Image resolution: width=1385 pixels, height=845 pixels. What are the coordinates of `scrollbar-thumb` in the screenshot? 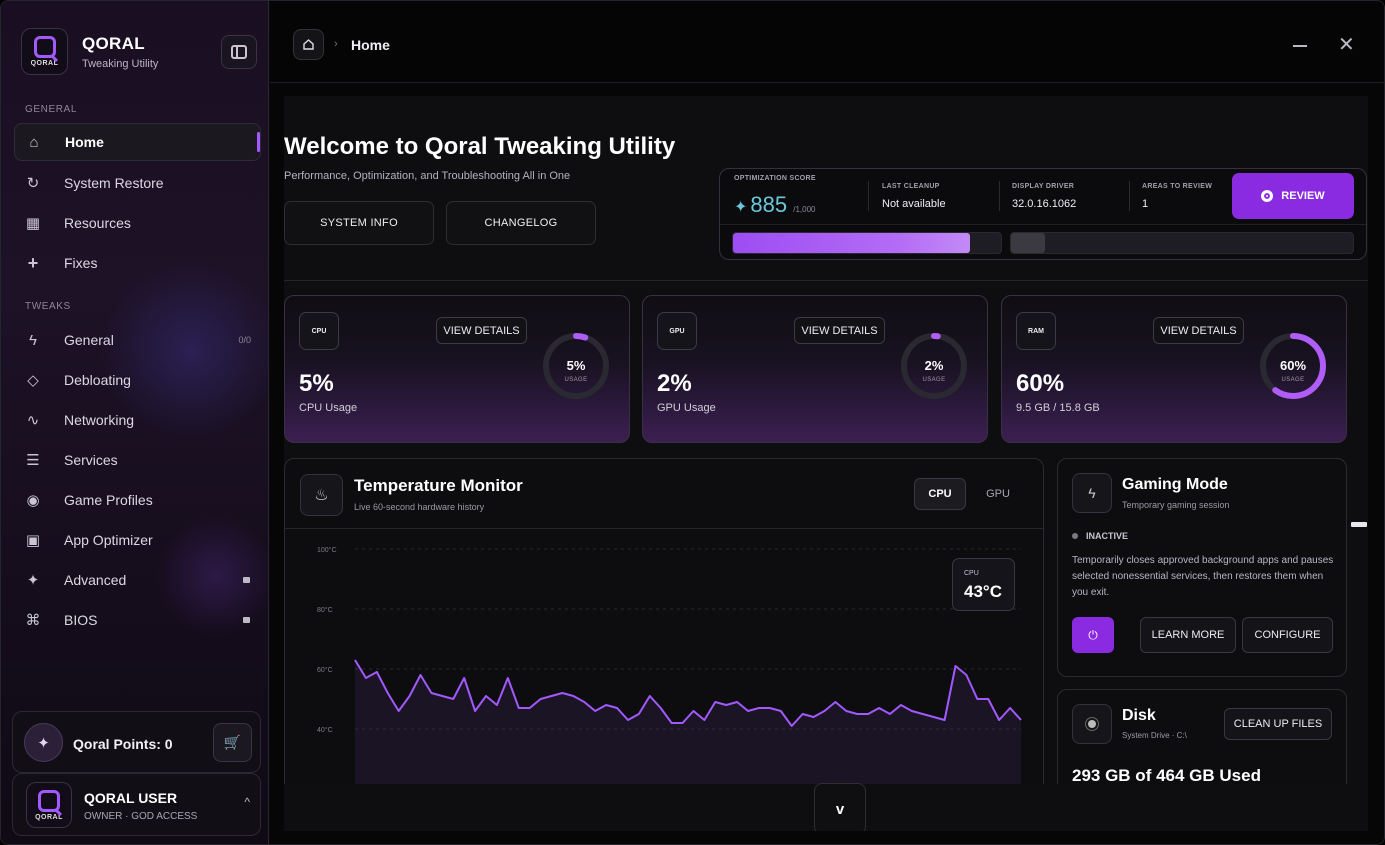 It's located at (1359, 524).